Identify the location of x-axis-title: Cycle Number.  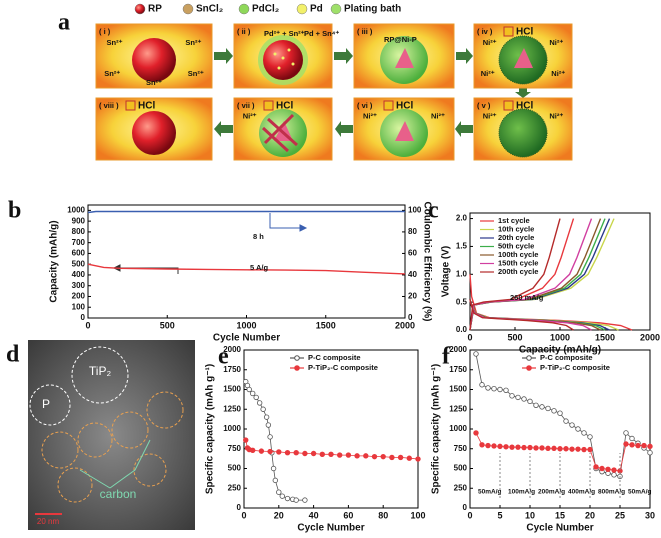
(246, 338).